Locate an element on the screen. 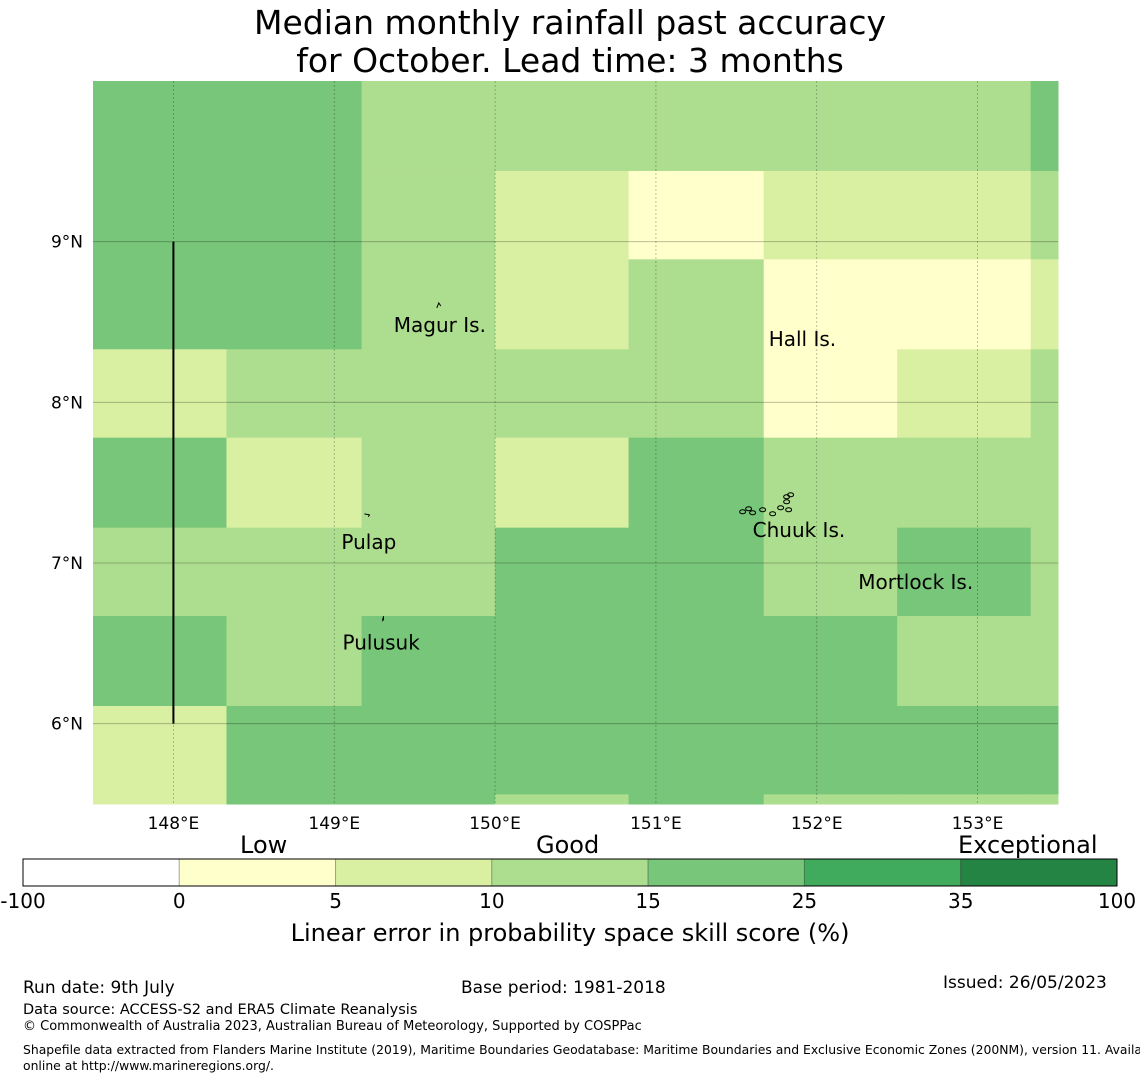 Image resolution: width=1140 pixels, height=1080 pixels. lon-tick-label: 150°E is located at coordinates (495, 824).